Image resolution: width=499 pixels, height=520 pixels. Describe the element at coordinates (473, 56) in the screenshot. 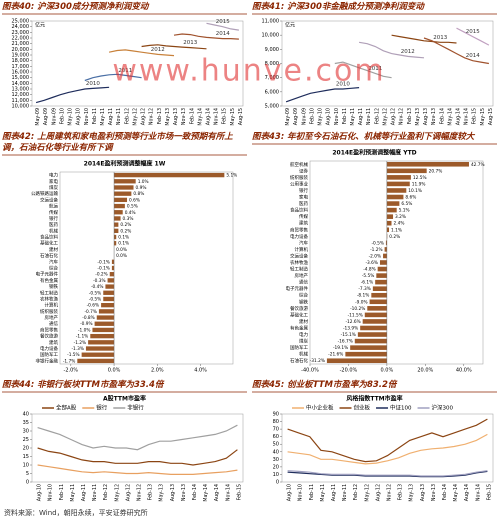

I see `series-label: 2014` at that location.